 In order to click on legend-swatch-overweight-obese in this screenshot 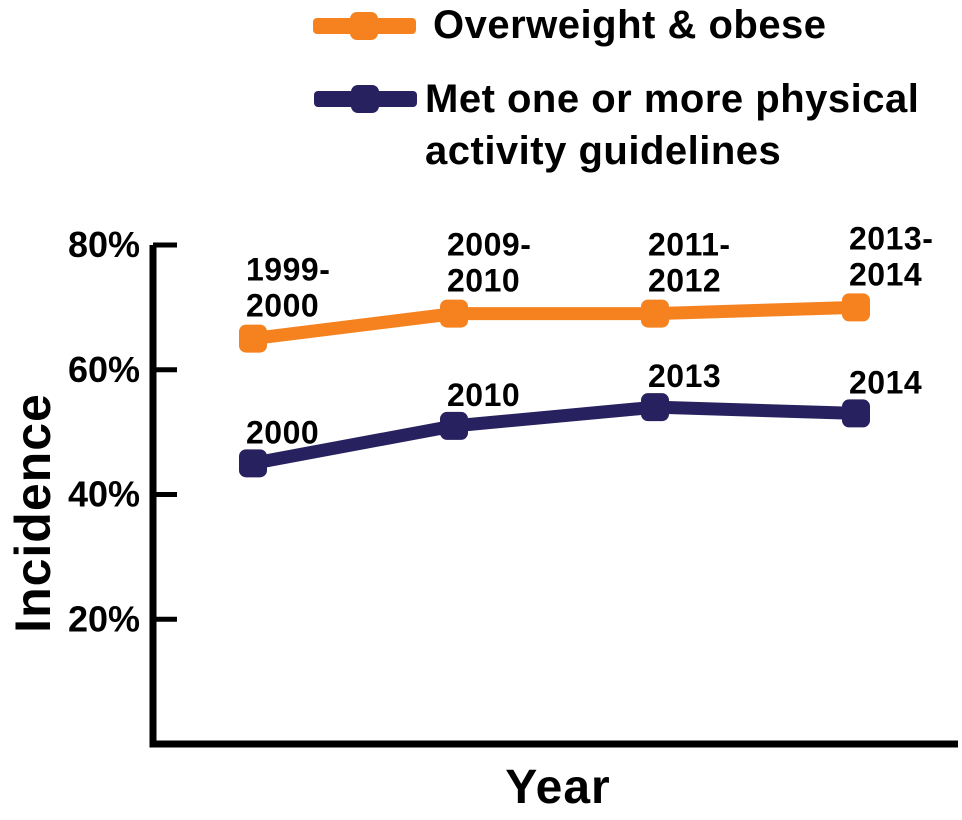, I will do `click(364, 26)`.